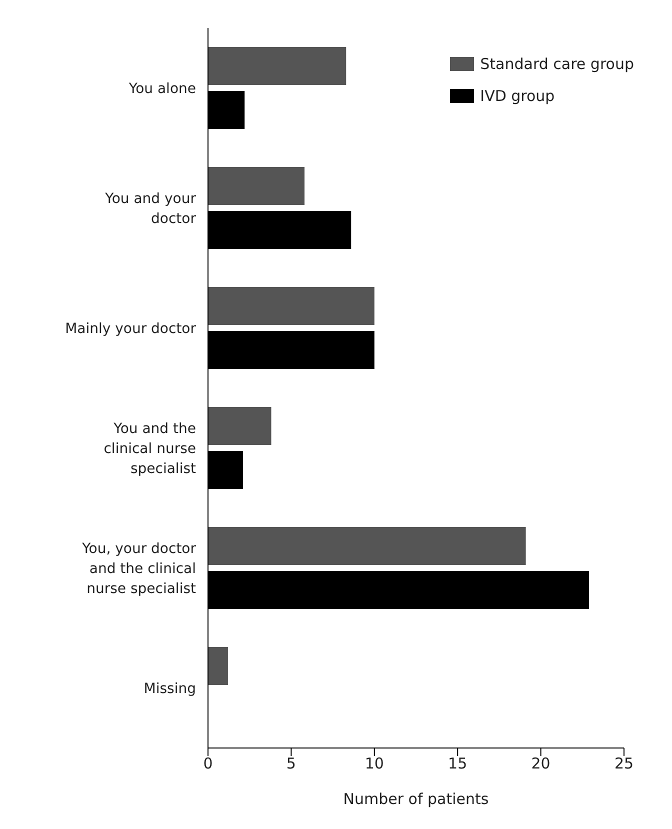 The image size is (672, 829). Describe the element at coordinates (458, 763) in the screenshot. I see `x-tick-label: 15` at that location.